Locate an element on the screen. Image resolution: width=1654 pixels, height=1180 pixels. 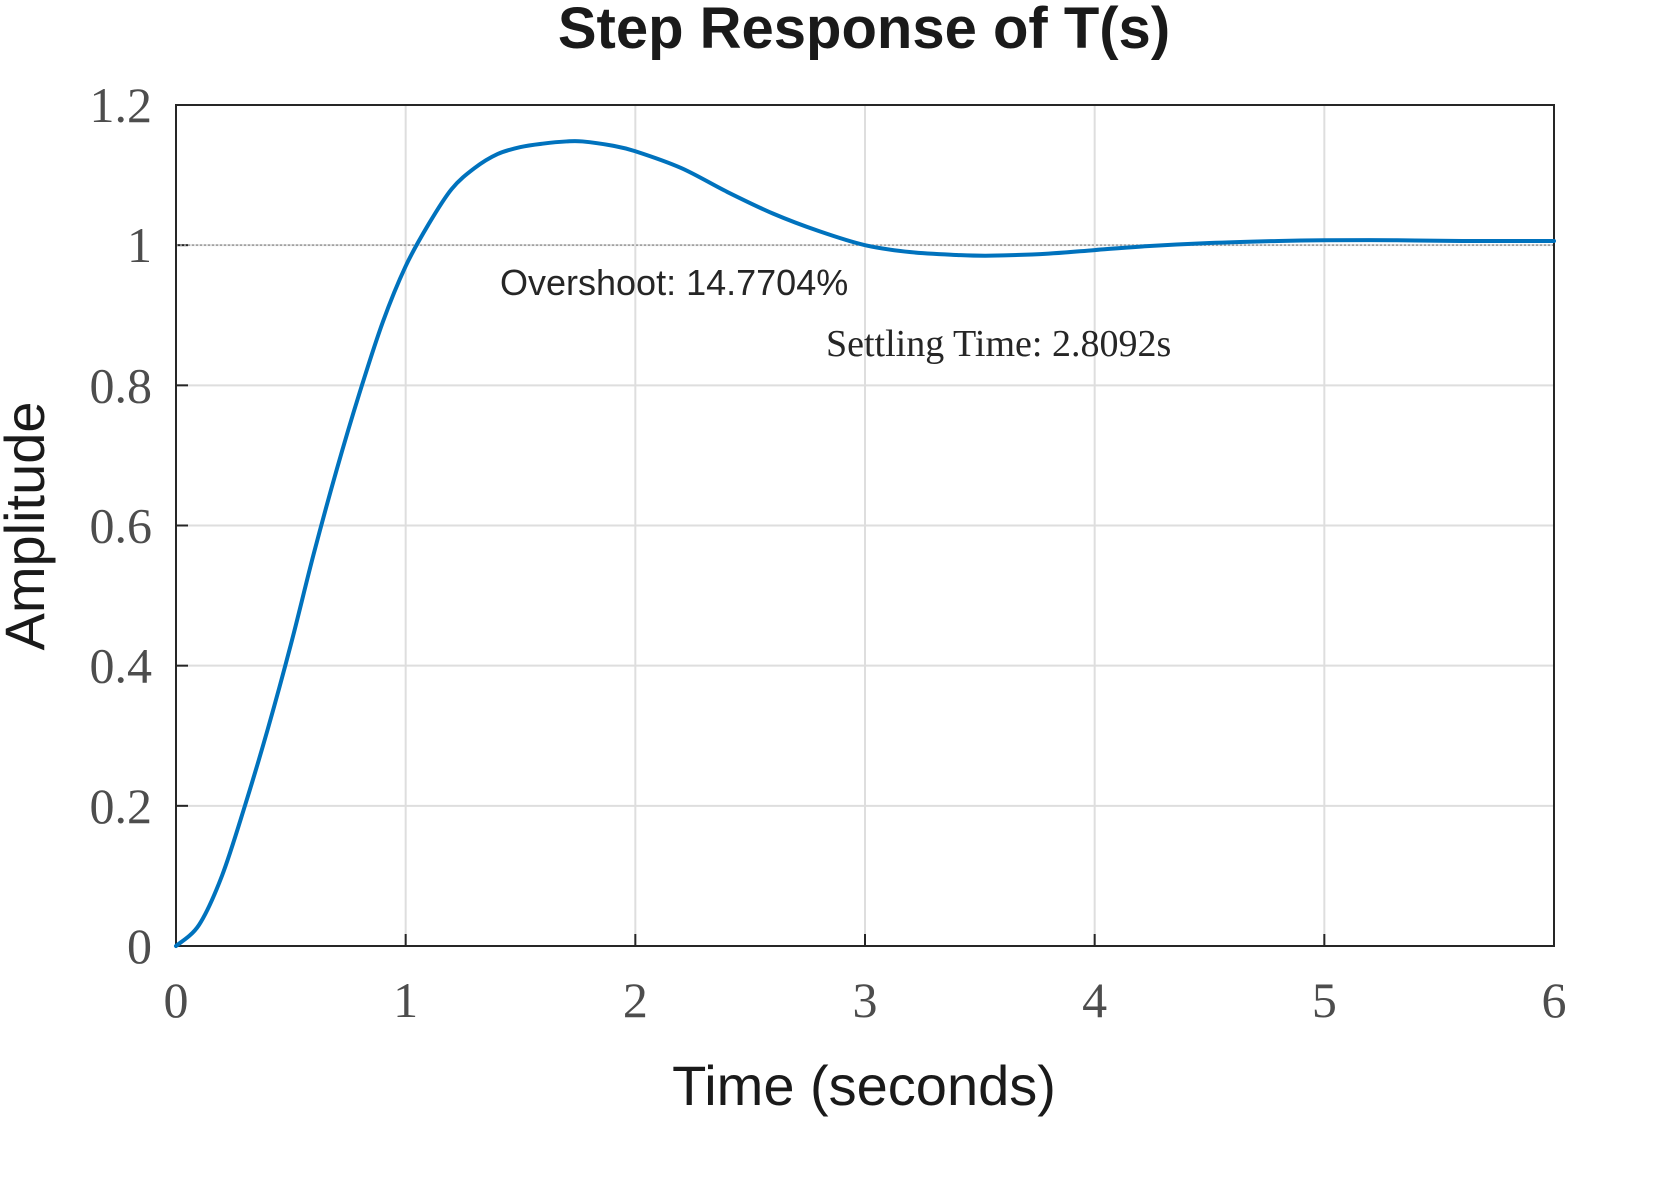
y-tick-label: 0 is located at coordinates (139, 946).